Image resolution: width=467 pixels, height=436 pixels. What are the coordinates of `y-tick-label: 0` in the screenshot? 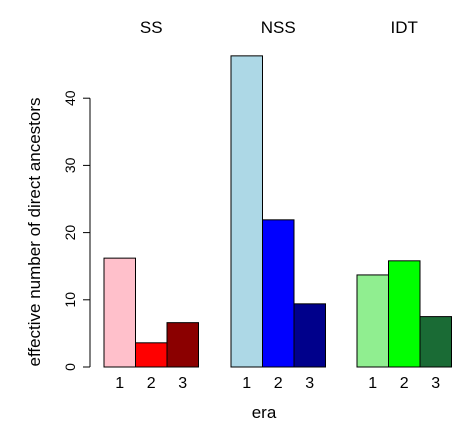 It's located at (70, 367).